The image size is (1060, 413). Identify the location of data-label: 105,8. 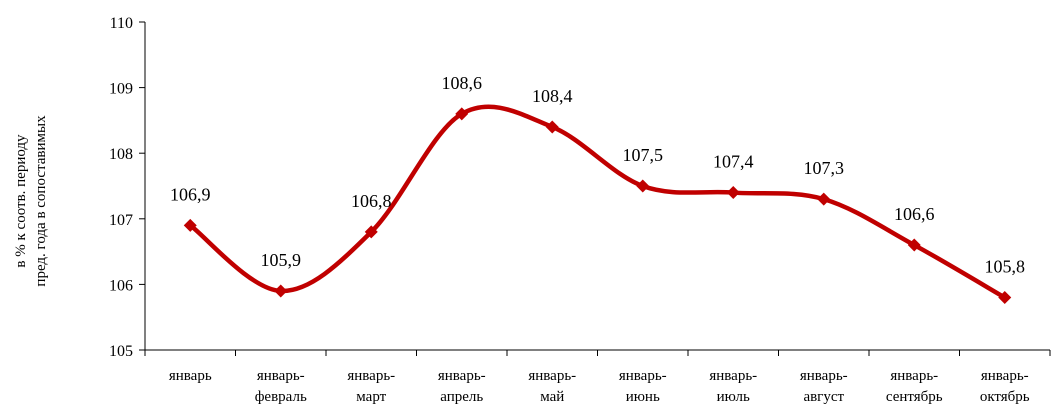
(1005, 267).